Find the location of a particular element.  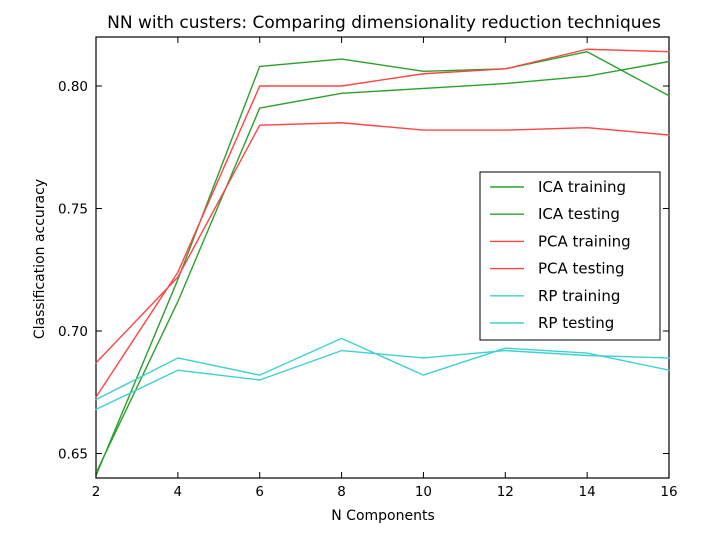

x-tick-label: 8 is located at coordinates (341, 492).